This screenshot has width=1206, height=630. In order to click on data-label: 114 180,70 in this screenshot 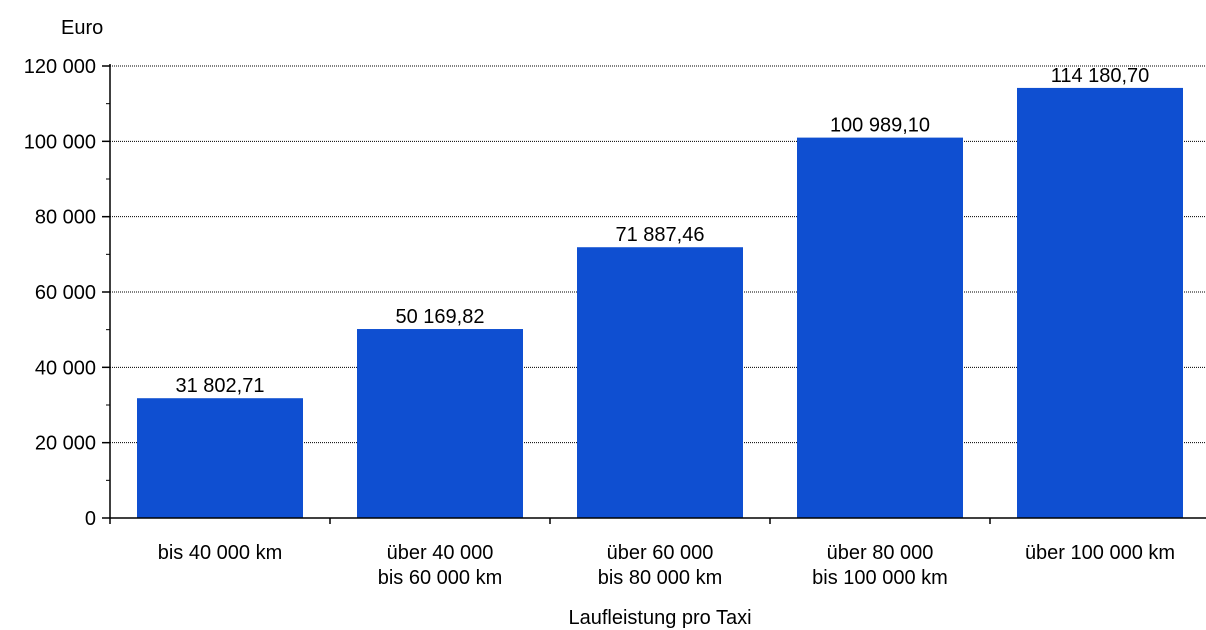, I will do `click(1100, 76)`.